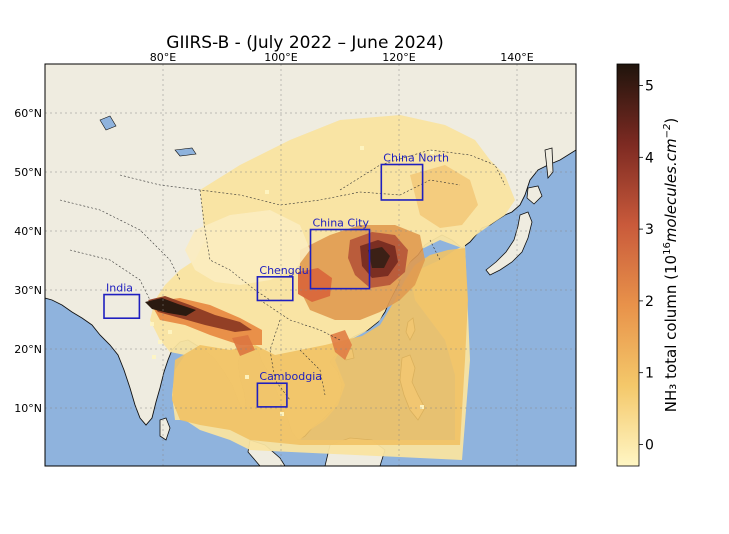 The image size is (729, 534). I want to click on land-japan, so click(509, 243).